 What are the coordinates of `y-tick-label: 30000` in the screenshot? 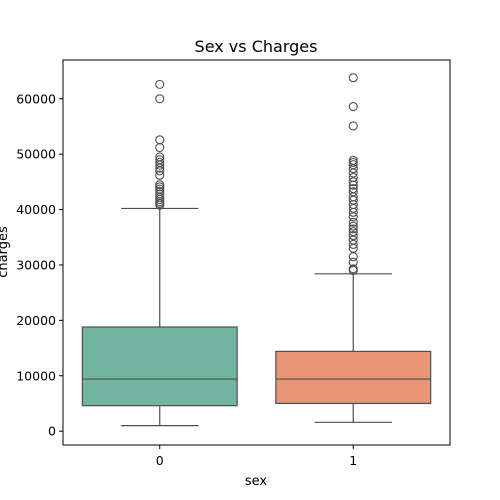 It's located at (36, 264).